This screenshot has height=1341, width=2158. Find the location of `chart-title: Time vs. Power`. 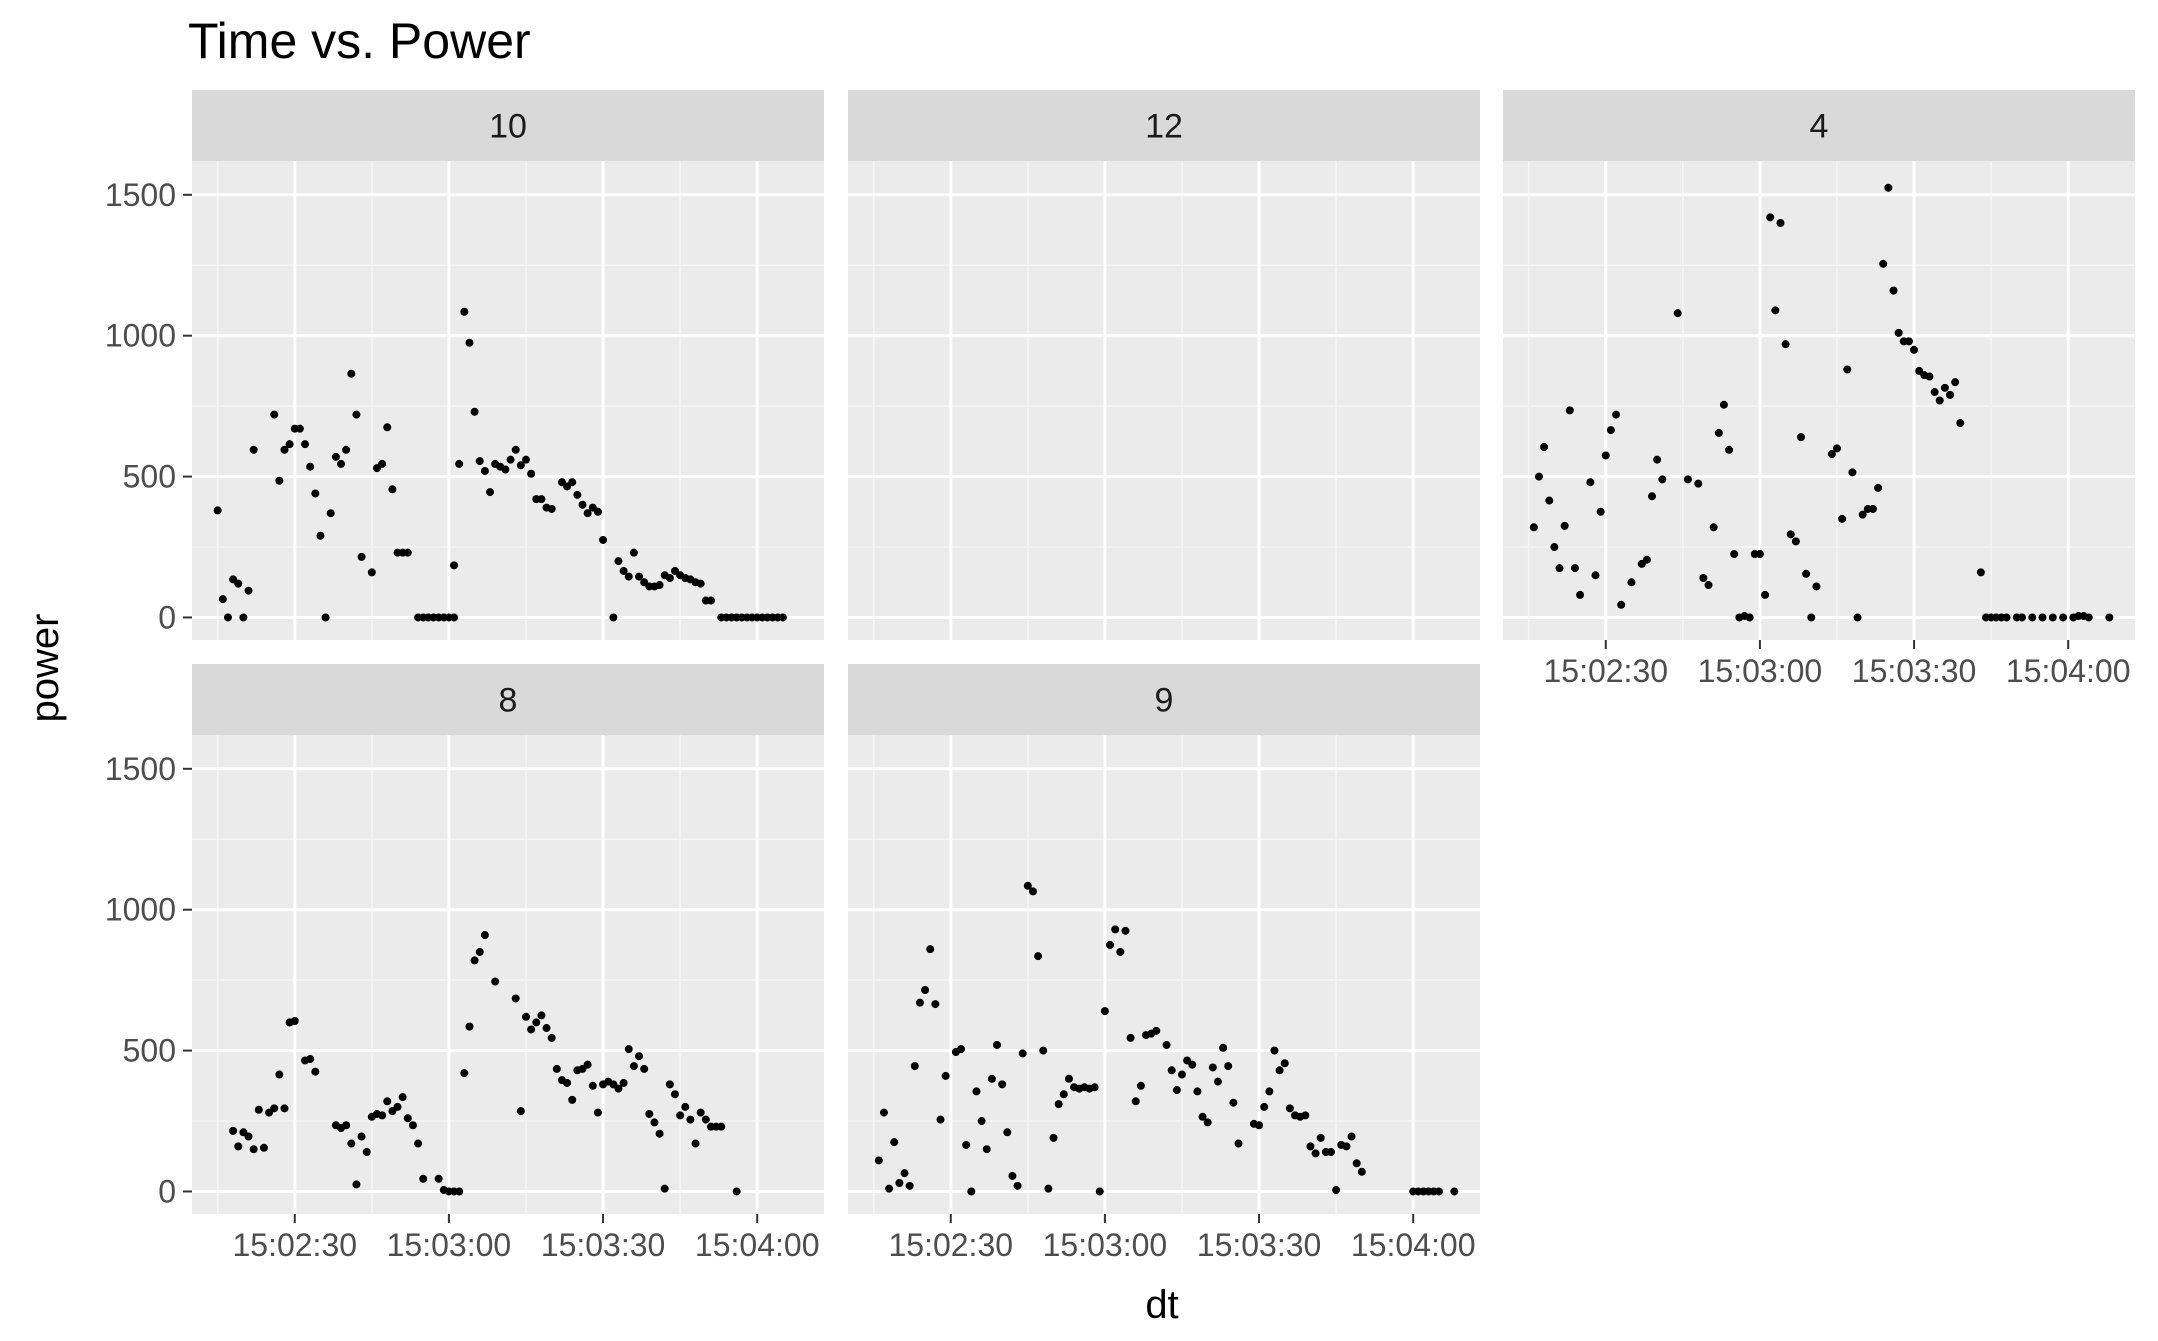

chart-title: Time vs. Power is located at coordinates (359, 41).